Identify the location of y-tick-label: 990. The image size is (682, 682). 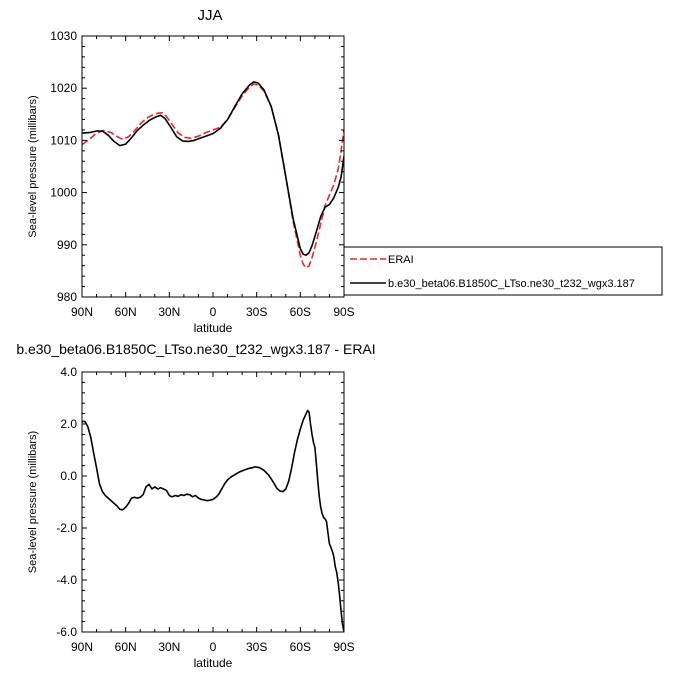
(67, 245).